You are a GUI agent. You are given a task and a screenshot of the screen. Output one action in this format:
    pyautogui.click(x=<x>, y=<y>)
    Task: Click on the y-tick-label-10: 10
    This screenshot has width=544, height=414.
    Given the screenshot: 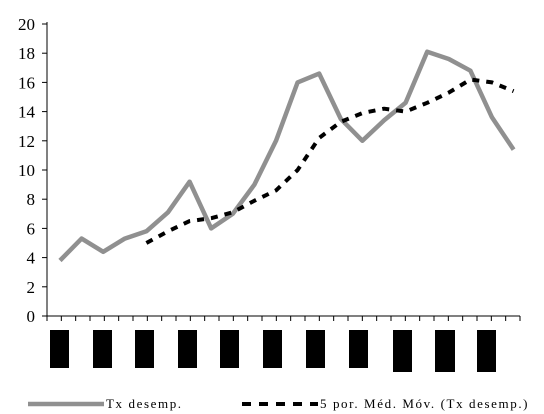 What is the action you would take?
    pyautogui.click(x=26, y=170)
    